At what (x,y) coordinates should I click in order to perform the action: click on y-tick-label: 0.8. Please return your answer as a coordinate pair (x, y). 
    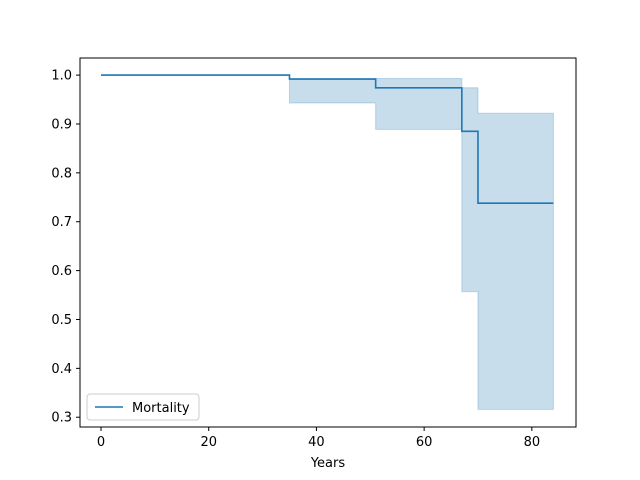
    Looking at the image, I should click on (61, 173).